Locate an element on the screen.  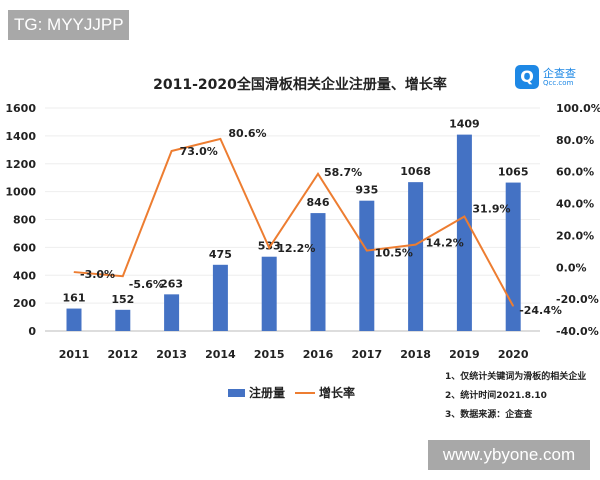
chart-title: 2011-2020全国滑板相关企业注册量、增长率 is located at coordinates (300, 85).